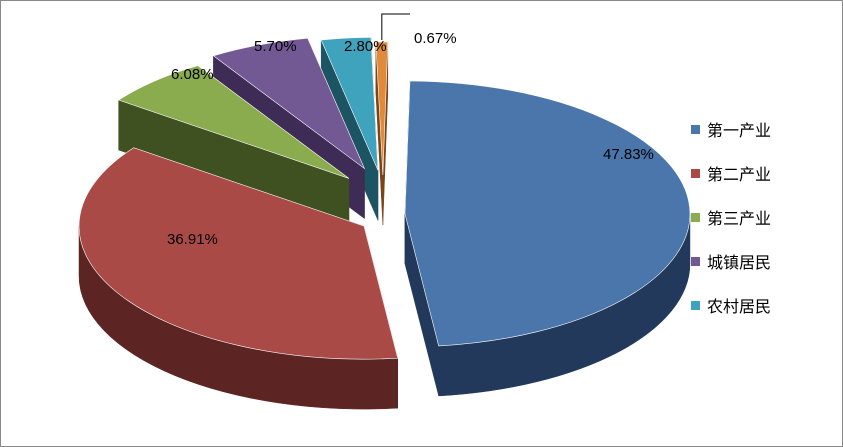 The height and width of the screenshot is (447, 843). What do you see at coordinates (739, 262) in the screenshot?
I see `legend-label: 城镇居民` at bounding box center [739, 262].